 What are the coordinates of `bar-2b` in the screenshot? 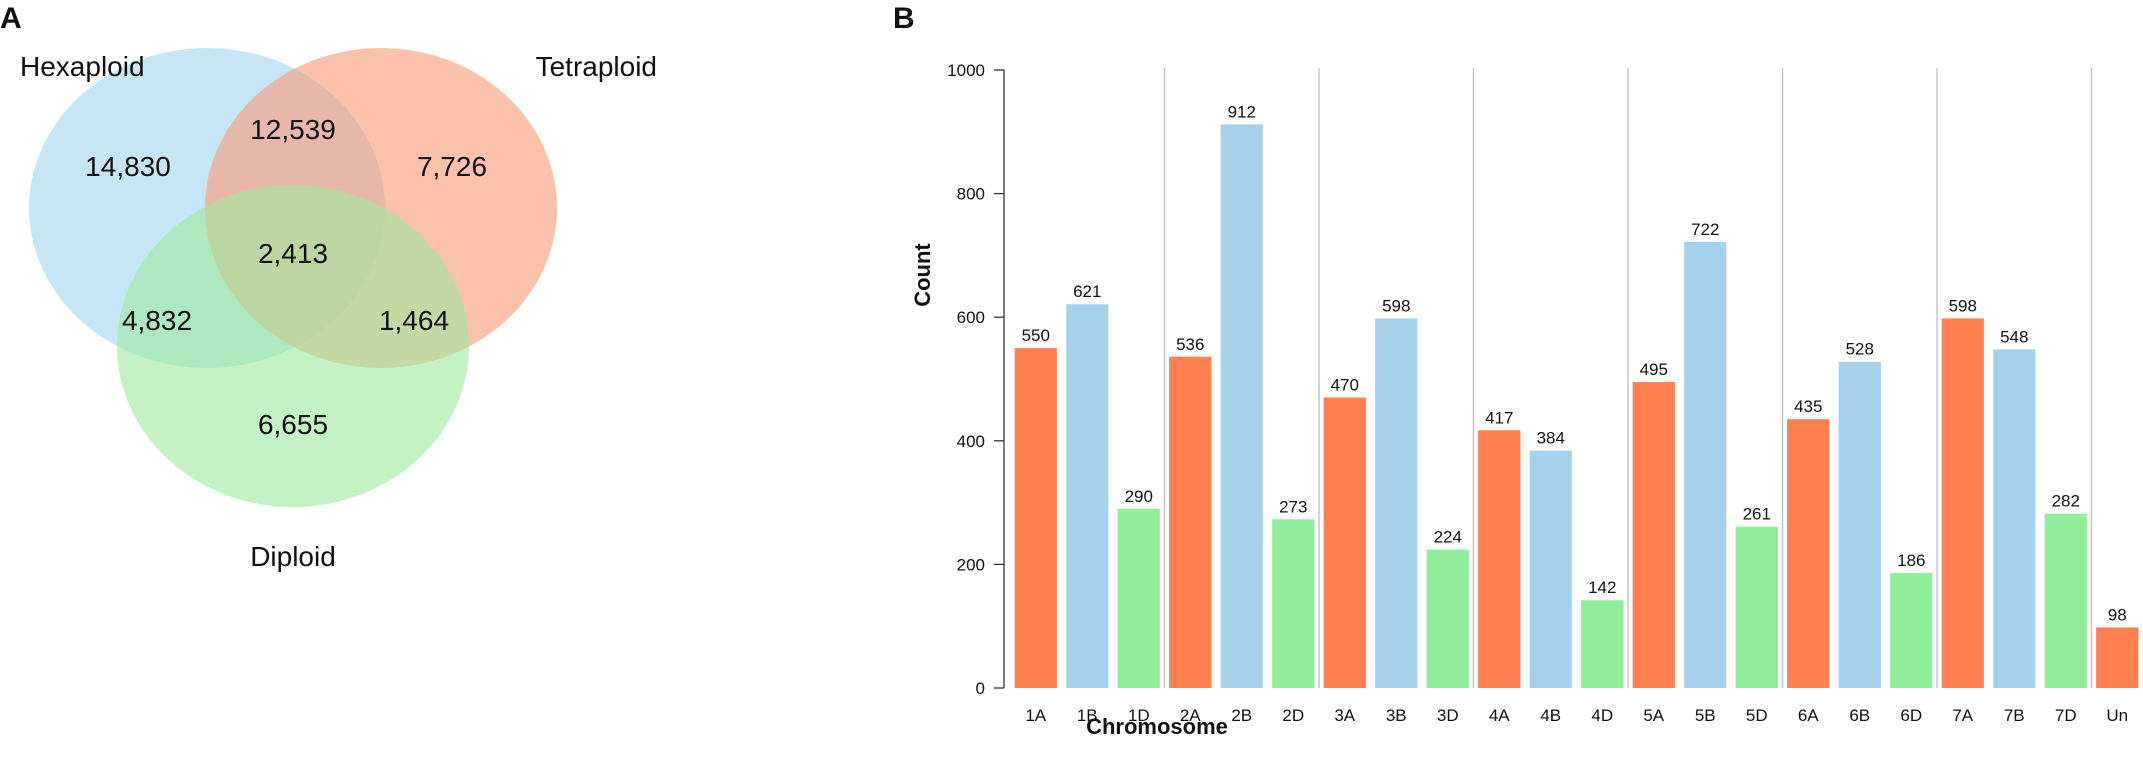 It's located at (1241, 406).